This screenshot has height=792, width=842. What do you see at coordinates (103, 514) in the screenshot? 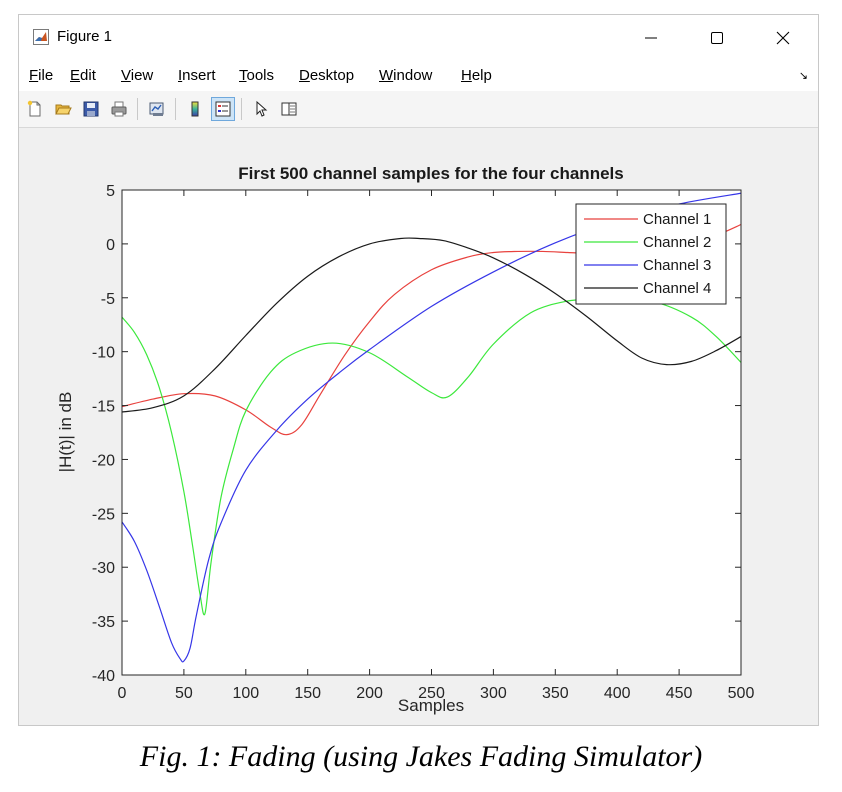
I see `y-tick-label: -25` at bounding box center [103, 514].